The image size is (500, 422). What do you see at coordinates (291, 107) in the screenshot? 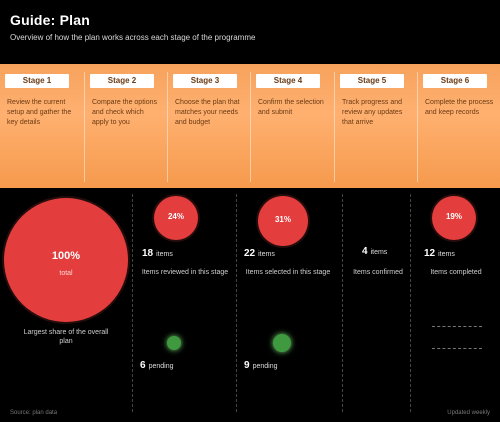
I see `stage-description: Confirm the selection and submit` at bounding box center [291, 107].